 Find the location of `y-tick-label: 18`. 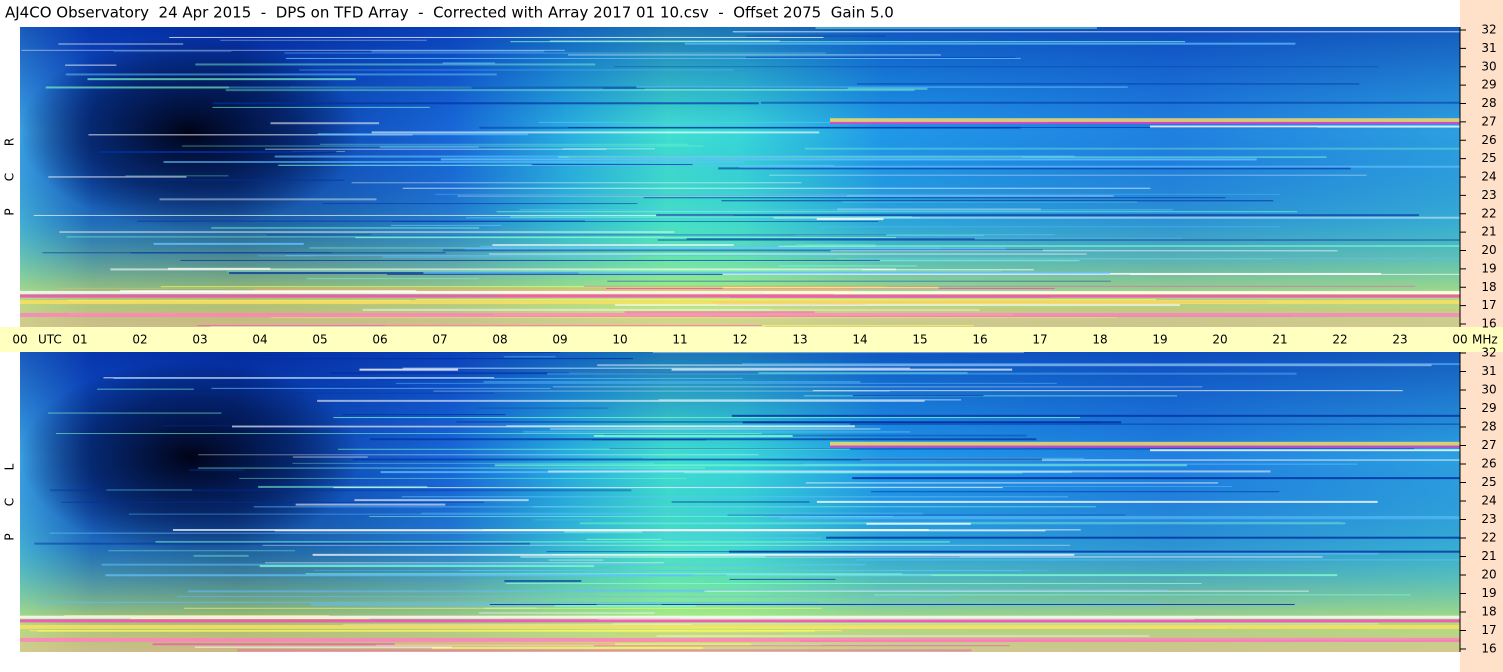

y-tick-label: 18 is located at coordinates (1488, 612).